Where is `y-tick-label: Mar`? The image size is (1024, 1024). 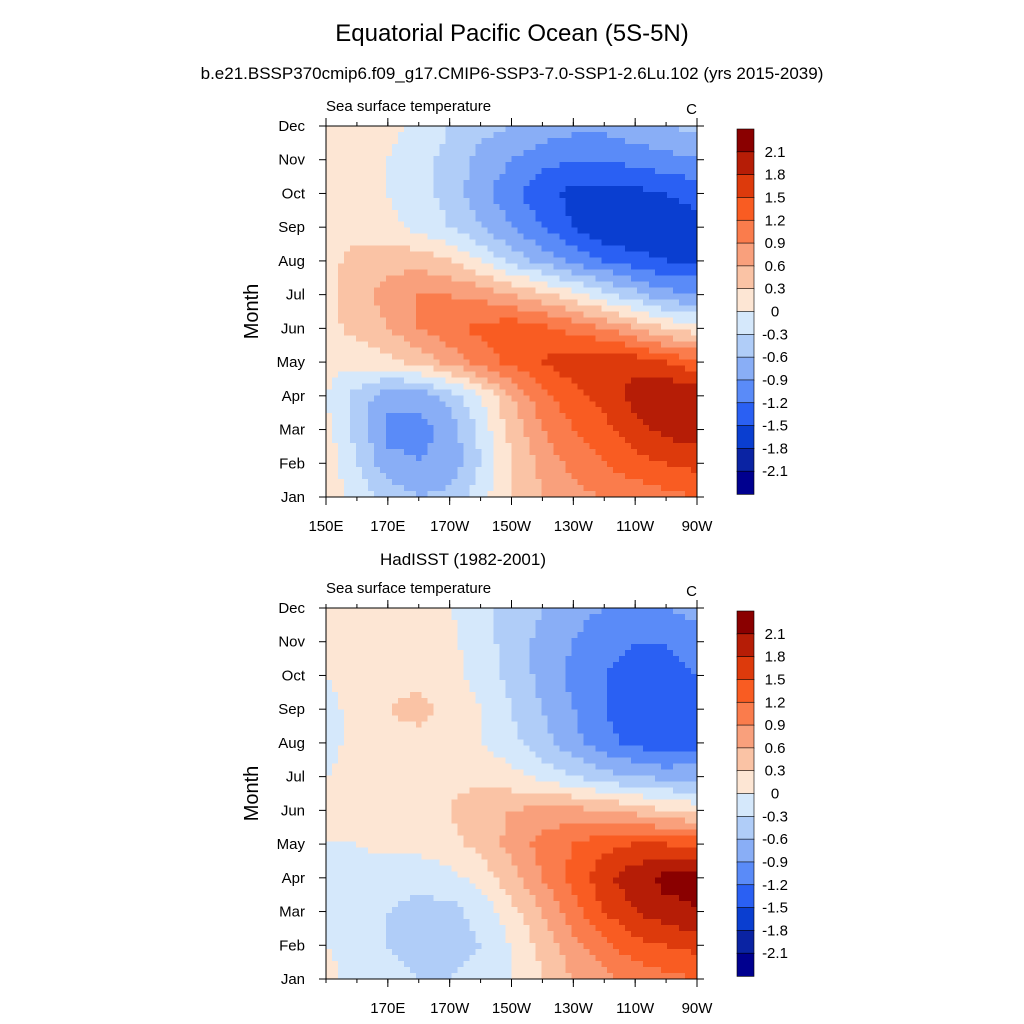
y-tick-label: Mar is located at coordinates (292, 430).